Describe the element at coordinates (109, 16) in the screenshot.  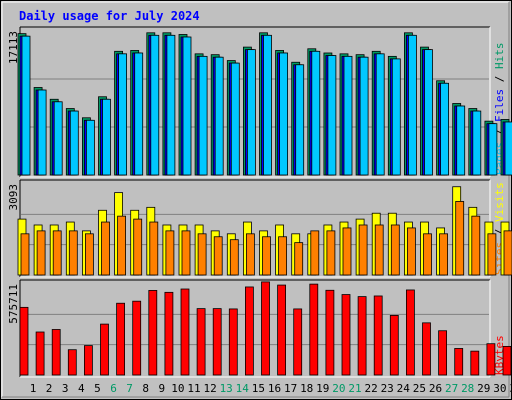
I see `chart-title: Daily usage for July 2024` at that location.